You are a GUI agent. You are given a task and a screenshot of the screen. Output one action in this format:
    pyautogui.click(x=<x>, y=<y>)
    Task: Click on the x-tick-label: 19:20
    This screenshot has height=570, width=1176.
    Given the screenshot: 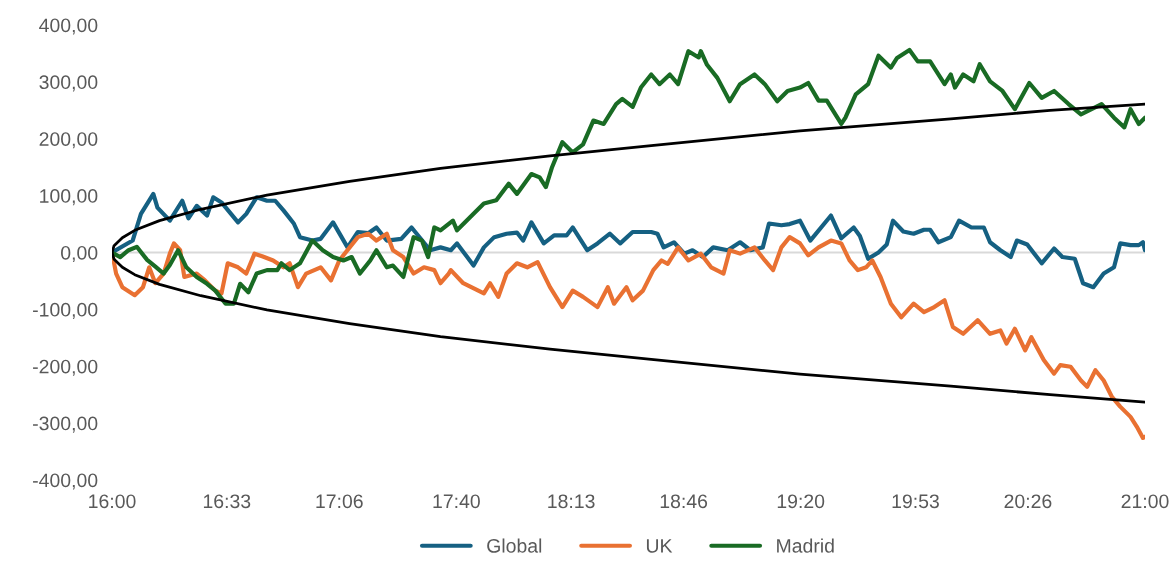 What is the action you would take?
    pyautogui.click(x=801, y=501)
    